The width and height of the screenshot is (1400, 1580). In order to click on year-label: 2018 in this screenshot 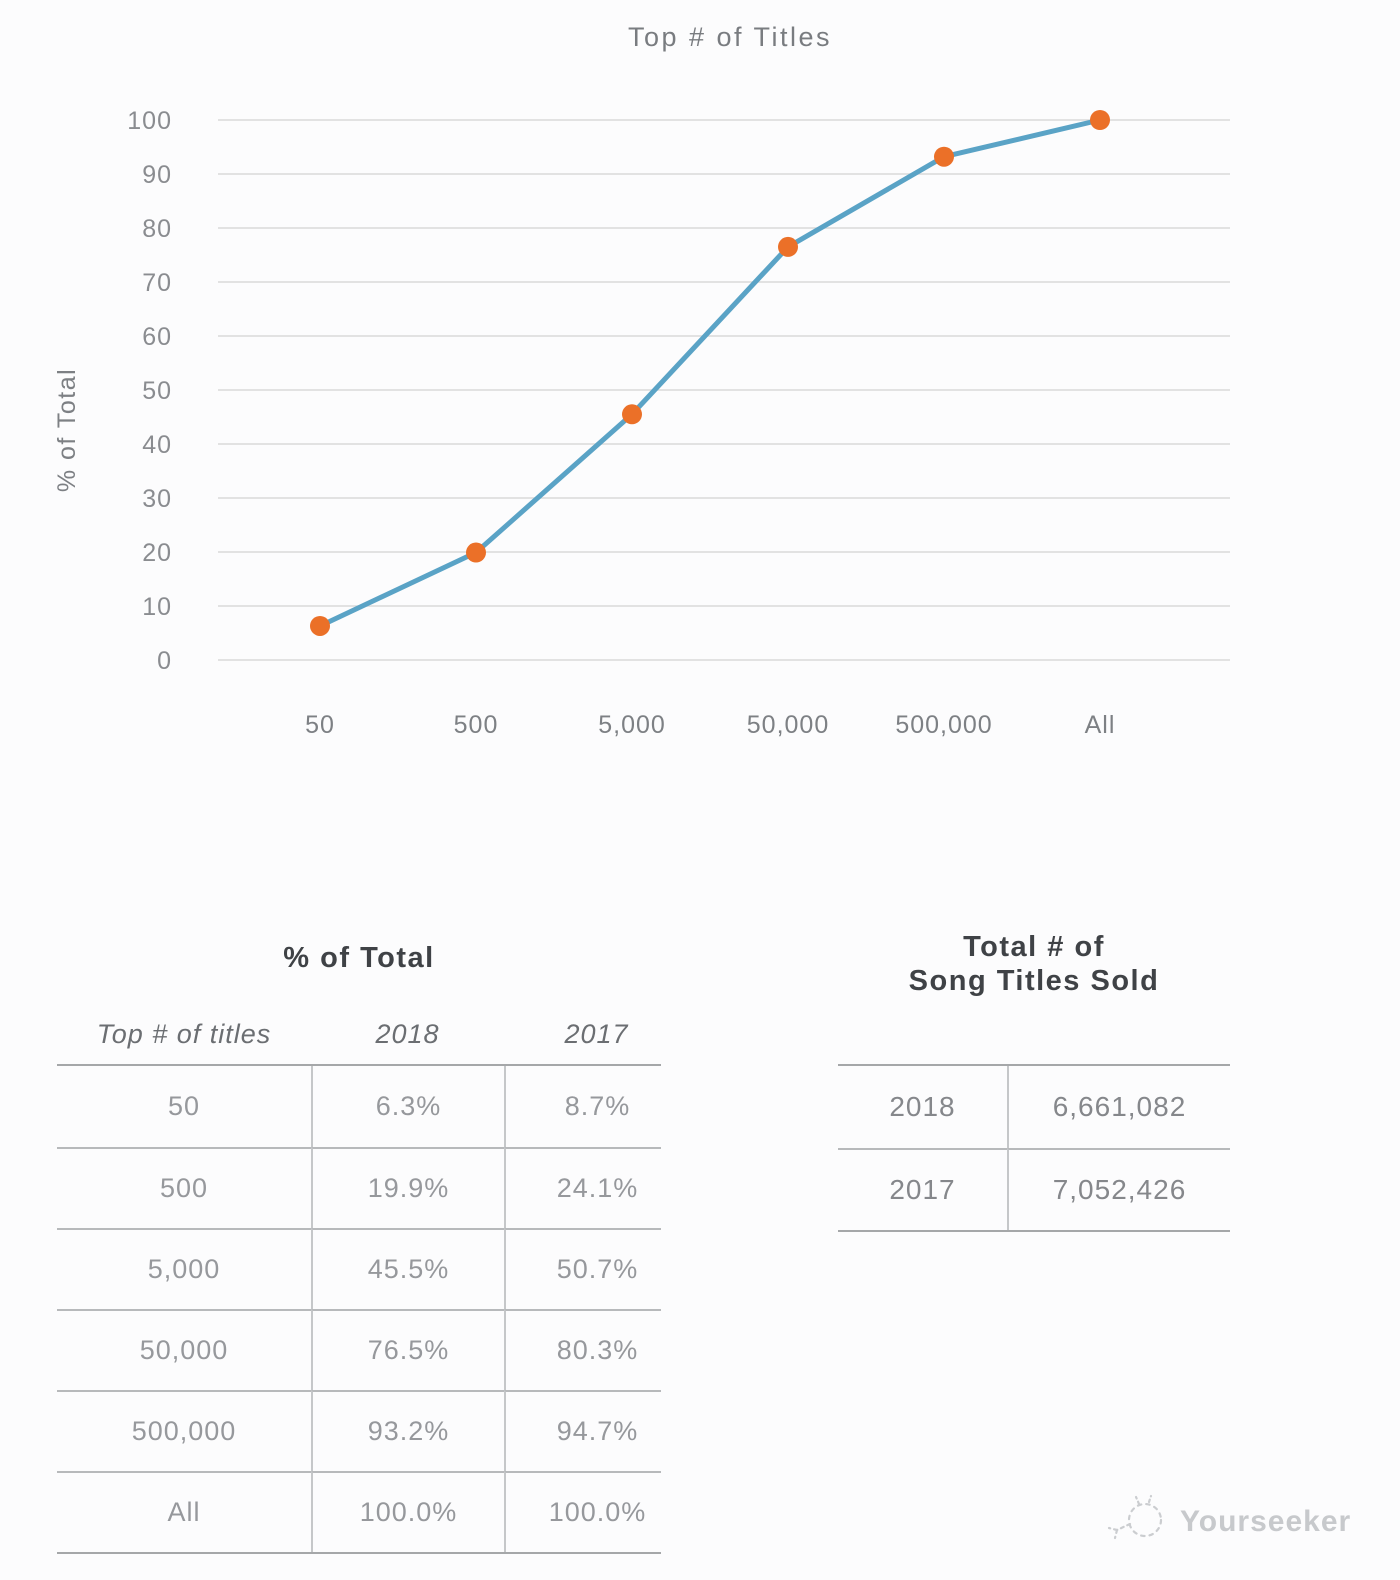, I will do `click(922, 1106)`.